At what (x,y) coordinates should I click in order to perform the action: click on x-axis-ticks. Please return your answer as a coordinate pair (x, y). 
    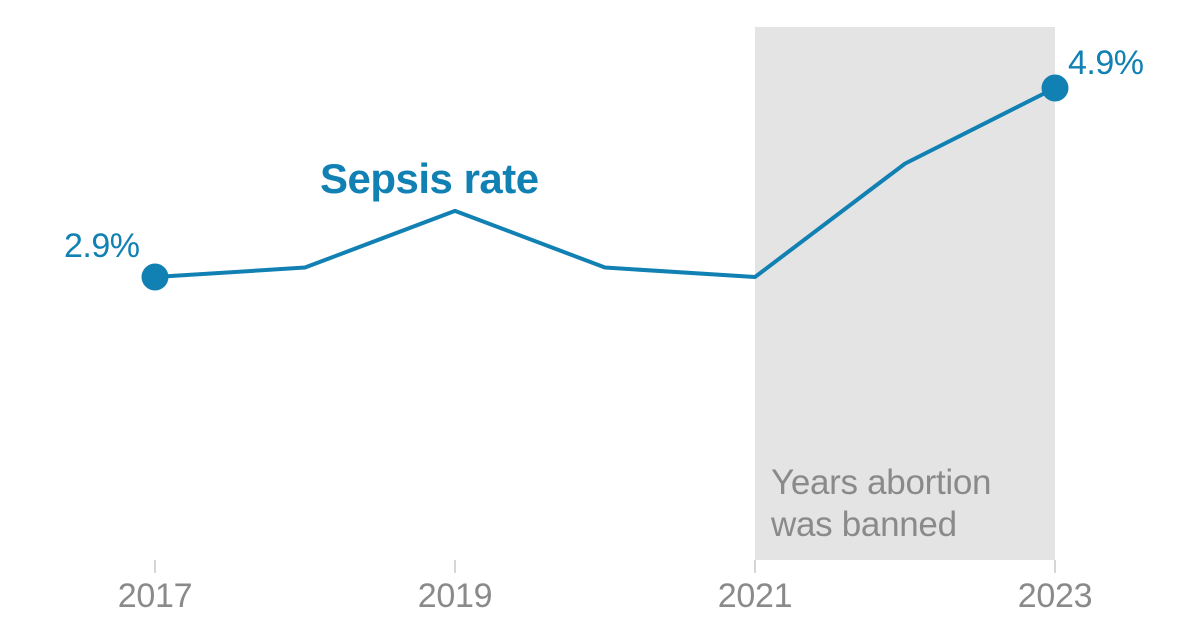
    Looking at the image, I should click on (605, 566).